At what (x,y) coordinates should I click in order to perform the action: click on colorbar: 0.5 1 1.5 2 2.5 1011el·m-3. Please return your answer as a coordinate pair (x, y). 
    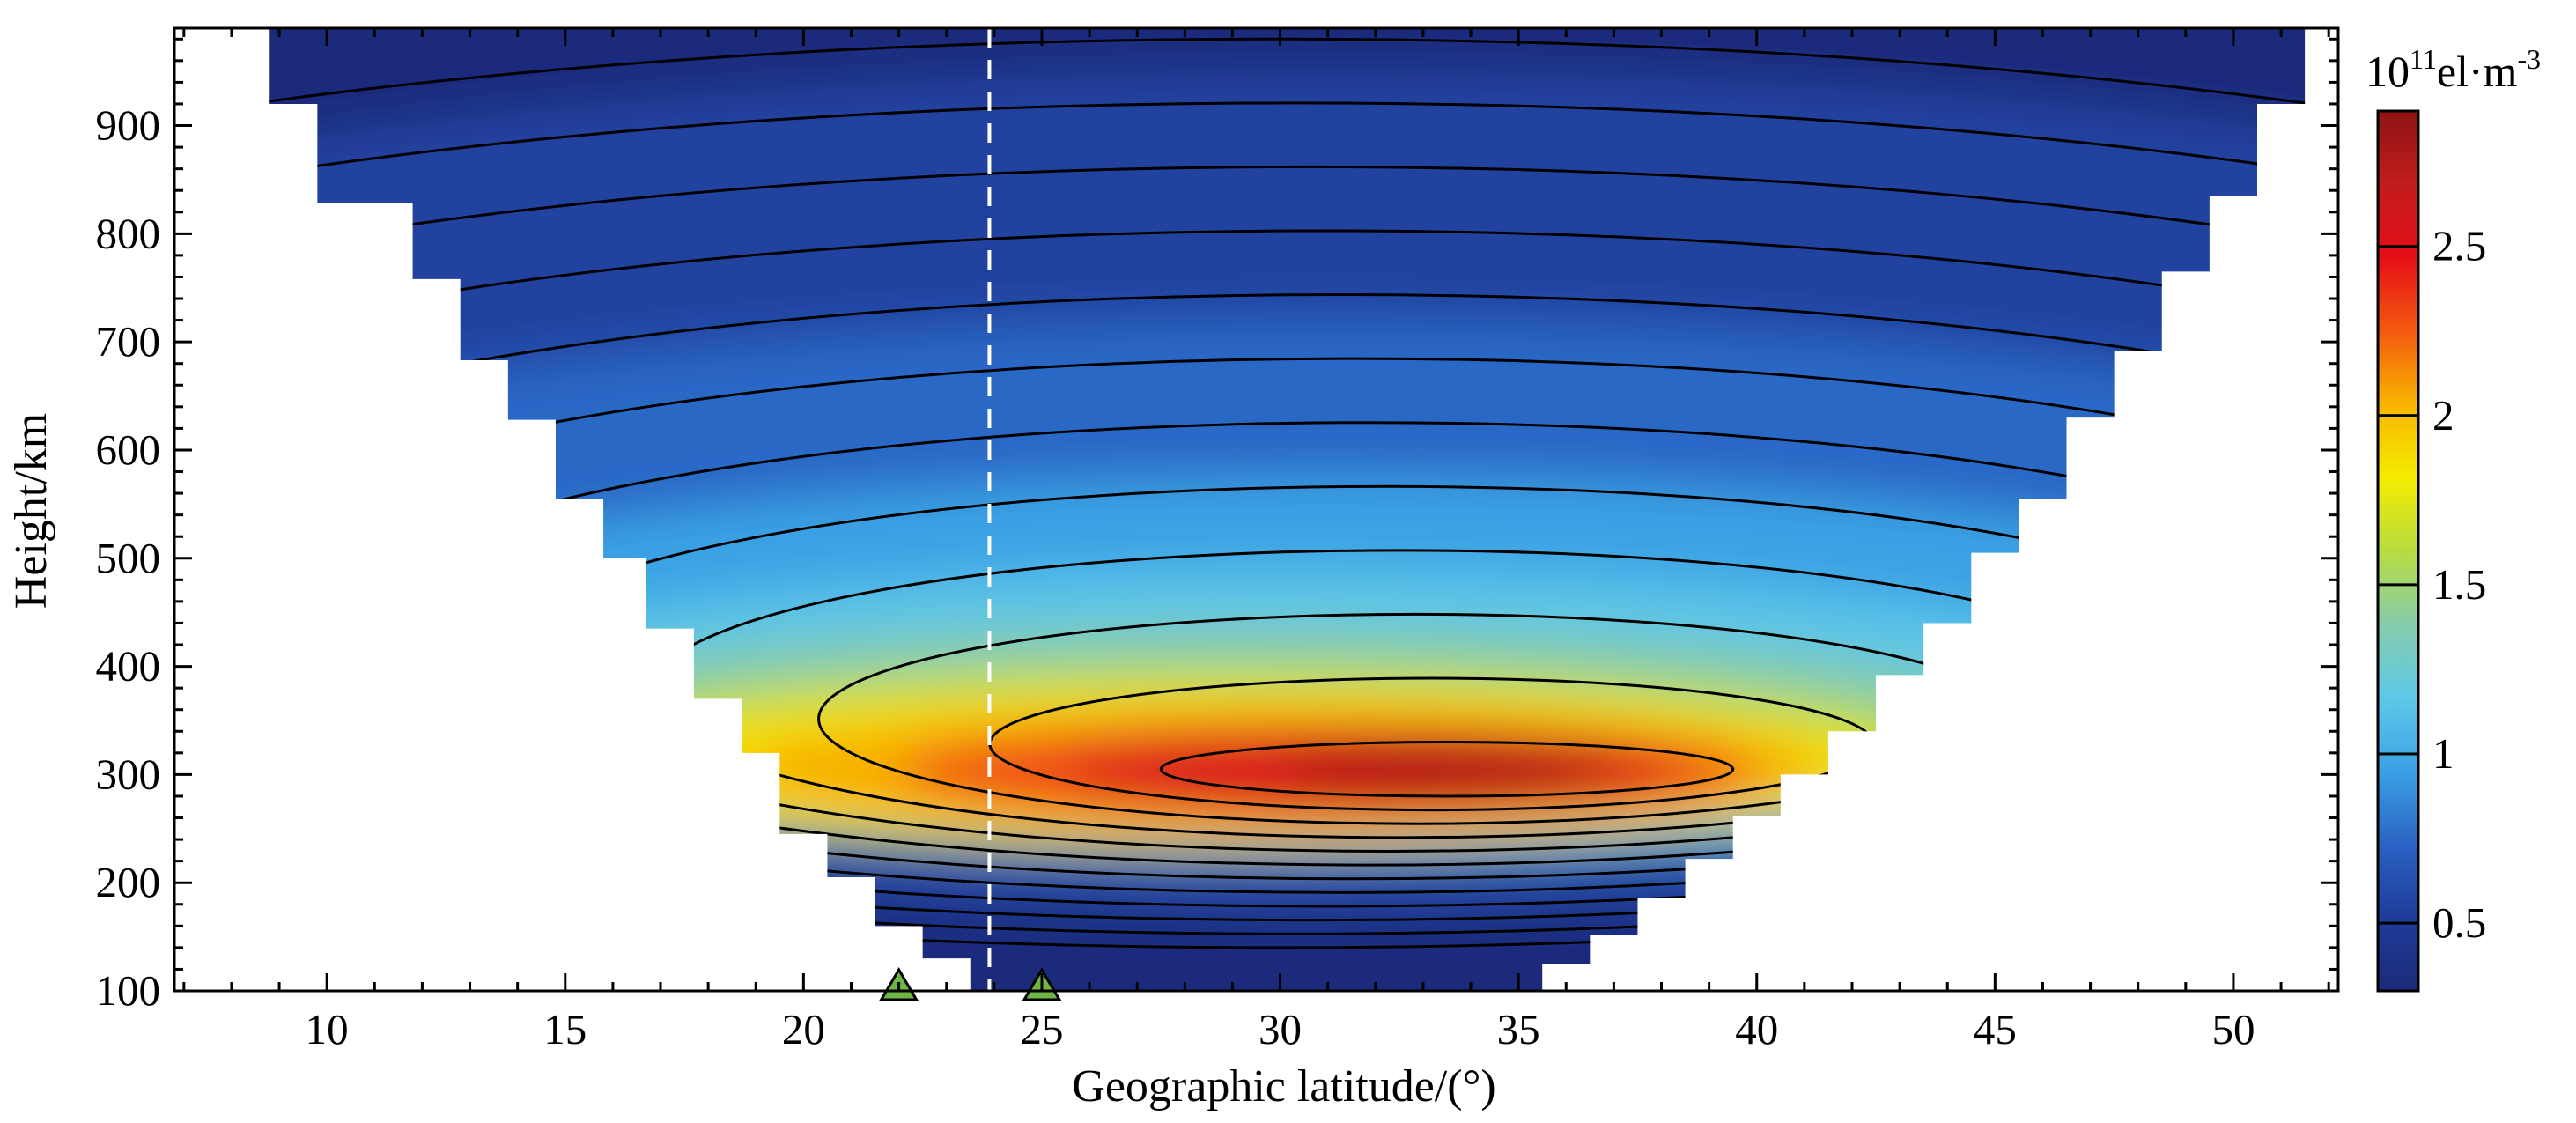
    Looking at the image, I should click on (2453, 518).